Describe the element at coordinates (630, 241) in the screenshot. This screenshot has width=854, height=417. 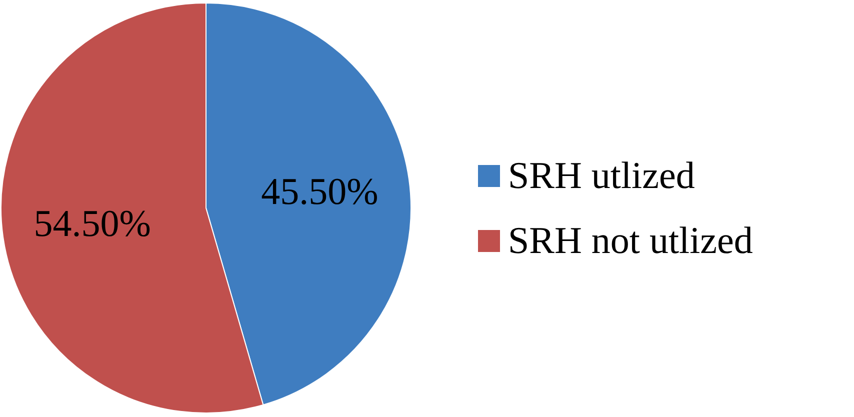
I see `legend-label: SRH not utlized` at that location.